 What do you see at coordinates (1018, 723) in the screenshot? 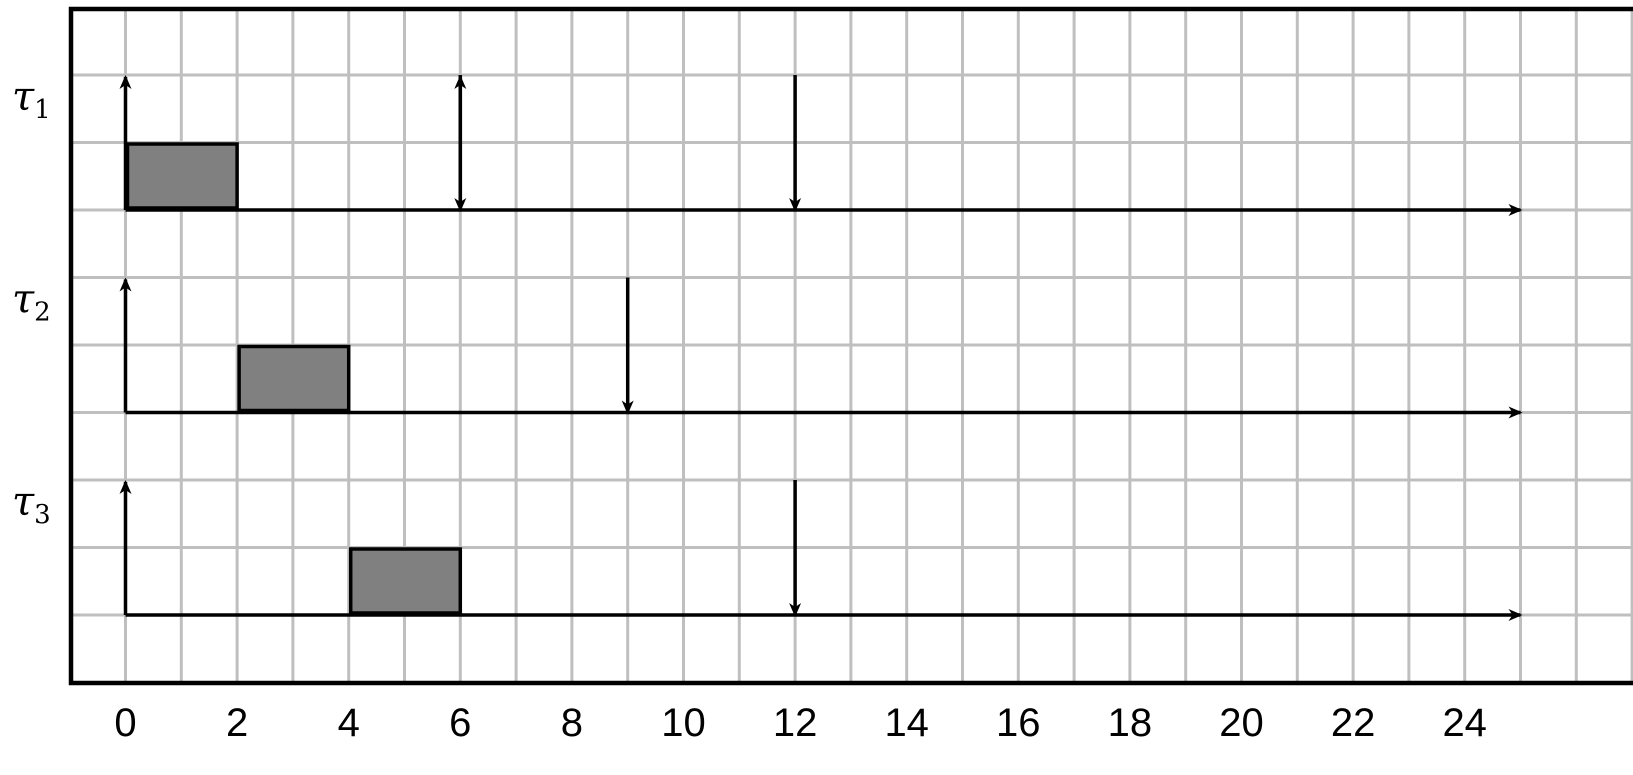
I see `x-tick-label: 16` at bounding box center [1018, 723].